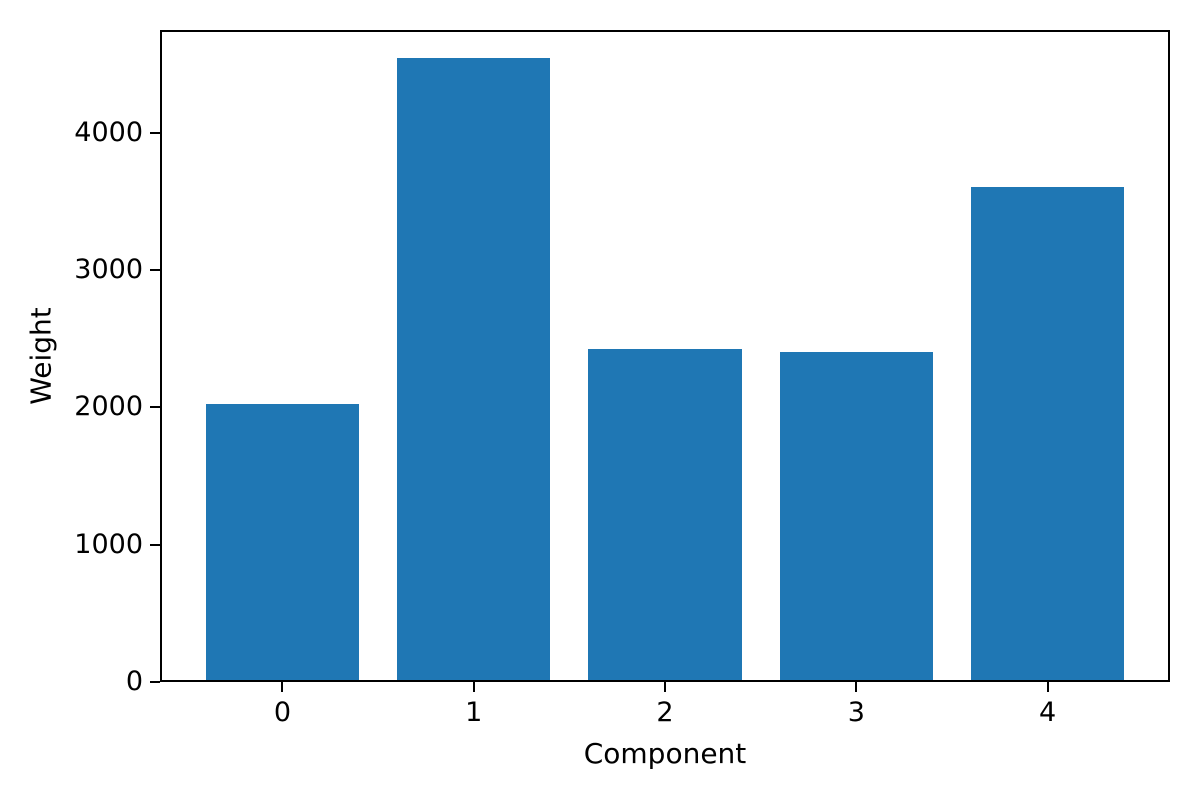  Describe the element at coordinates (665, 753) in the screenshot. I see `x-axis-label: Component` at that location.